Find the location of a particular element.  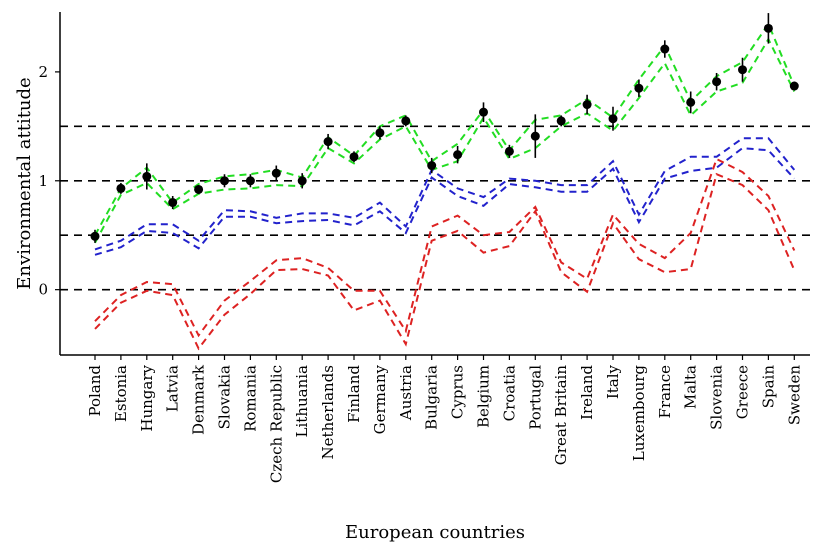

x-tick-label: Slovakia is located at coordinates (225, 397).